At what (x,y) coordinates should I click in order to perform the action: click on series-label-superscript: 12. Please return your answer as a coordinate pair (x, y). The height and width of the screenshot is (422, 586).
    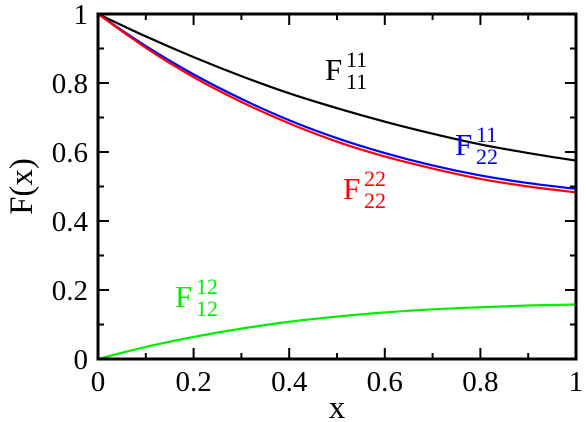
    Looking at the image, I should click on (207, 286).